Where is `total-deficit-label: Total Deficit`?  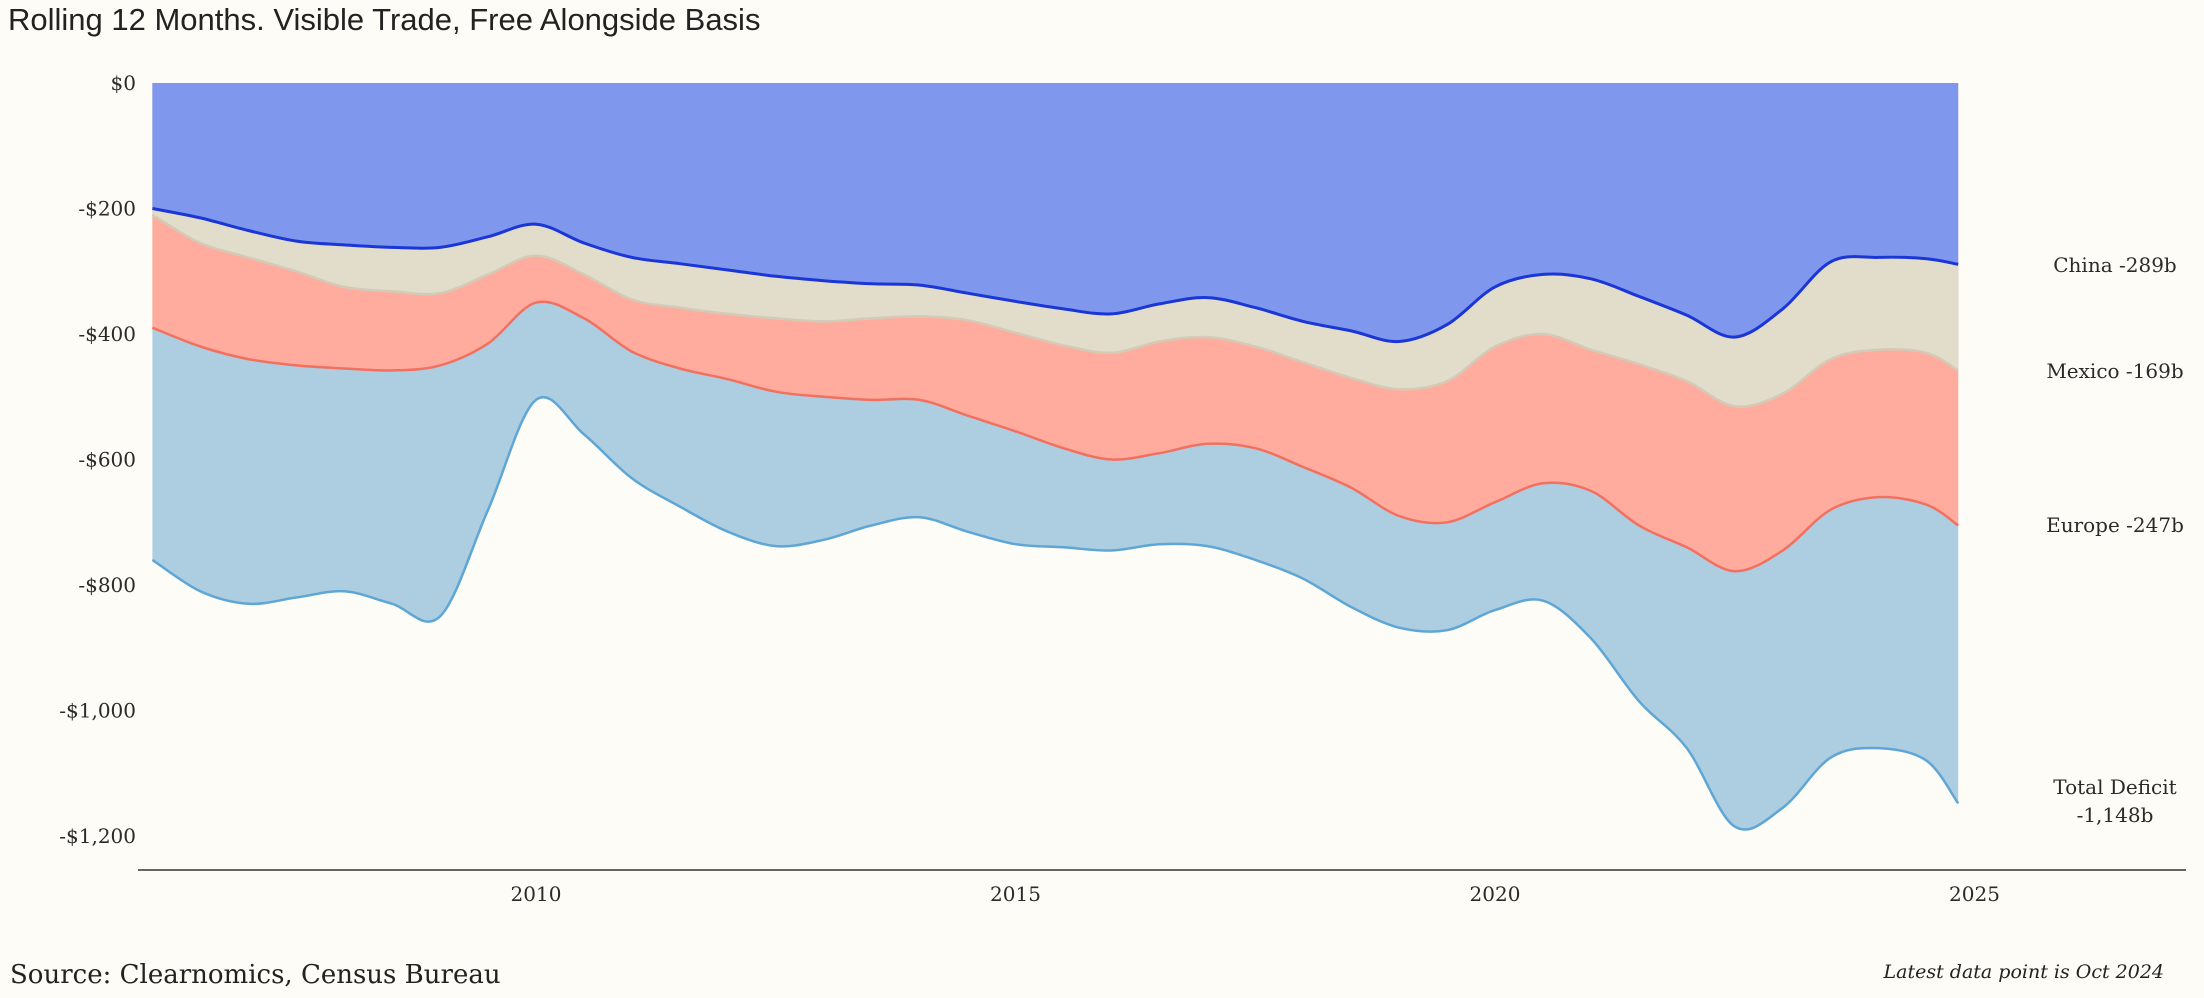
total-deficit-label: Total Deficit is located at coordinates (2114, 787).